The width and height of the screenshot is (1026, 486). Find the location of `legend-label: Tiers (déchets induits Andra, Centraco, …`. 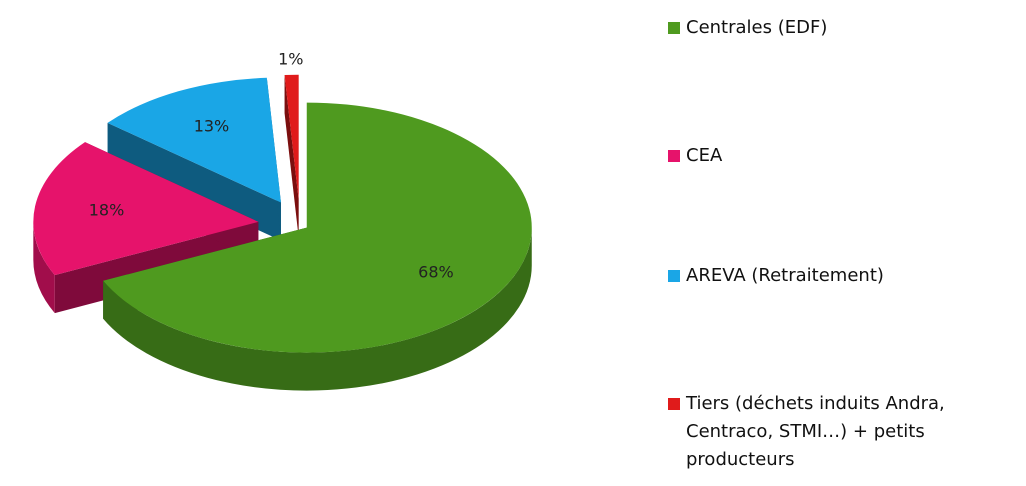

legend-label: Tiers (déchets induits Andra, Centraco, … is located at coordinates (815, 431).